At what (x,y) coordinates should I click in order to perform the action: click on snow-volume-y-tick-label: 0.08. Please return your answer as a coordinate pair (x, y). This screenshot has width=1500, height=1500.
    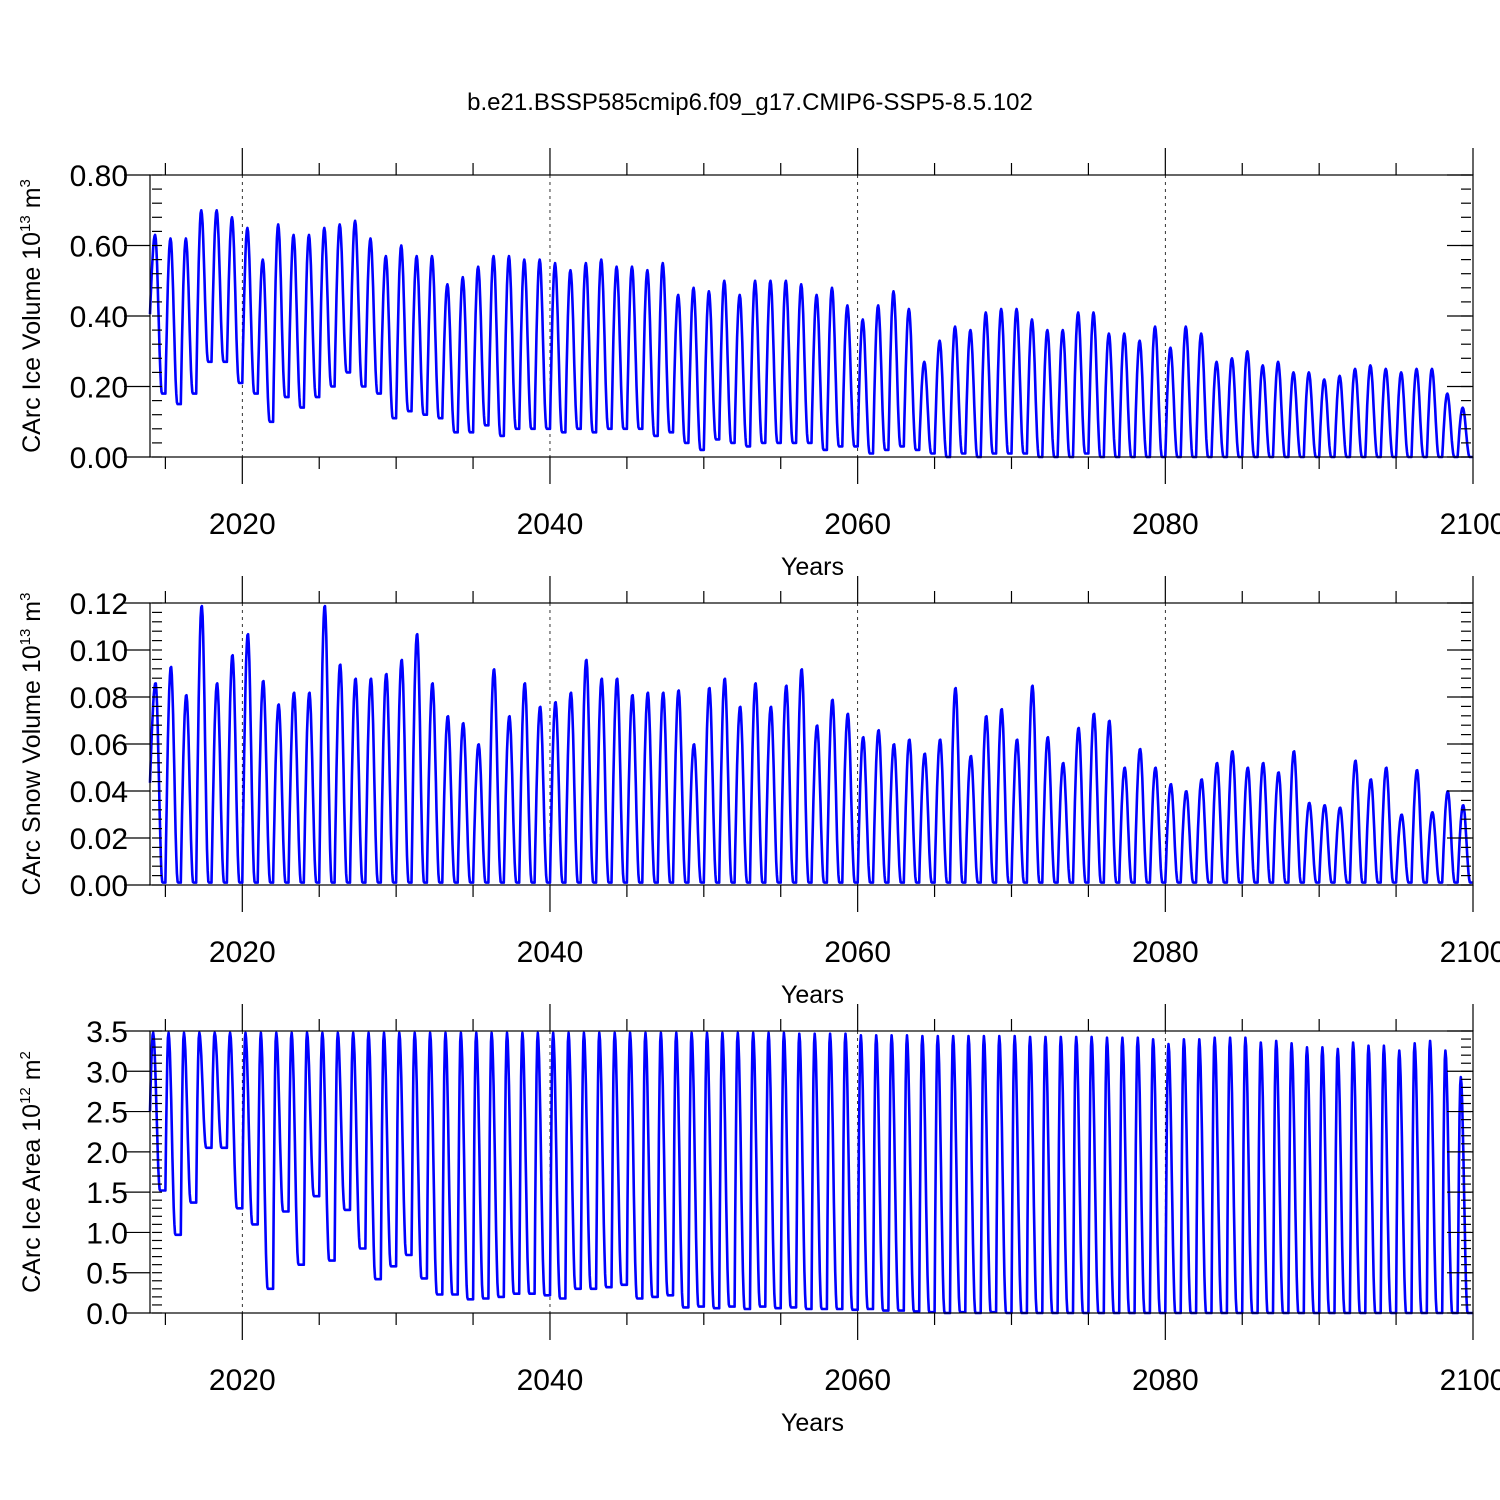
    Looking at the image, I should click on (99, 698).